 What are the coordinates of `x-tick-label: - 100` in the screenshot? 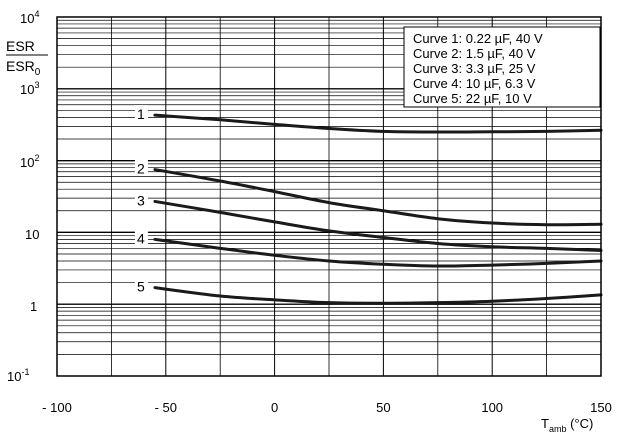 It's located at (57, 407).